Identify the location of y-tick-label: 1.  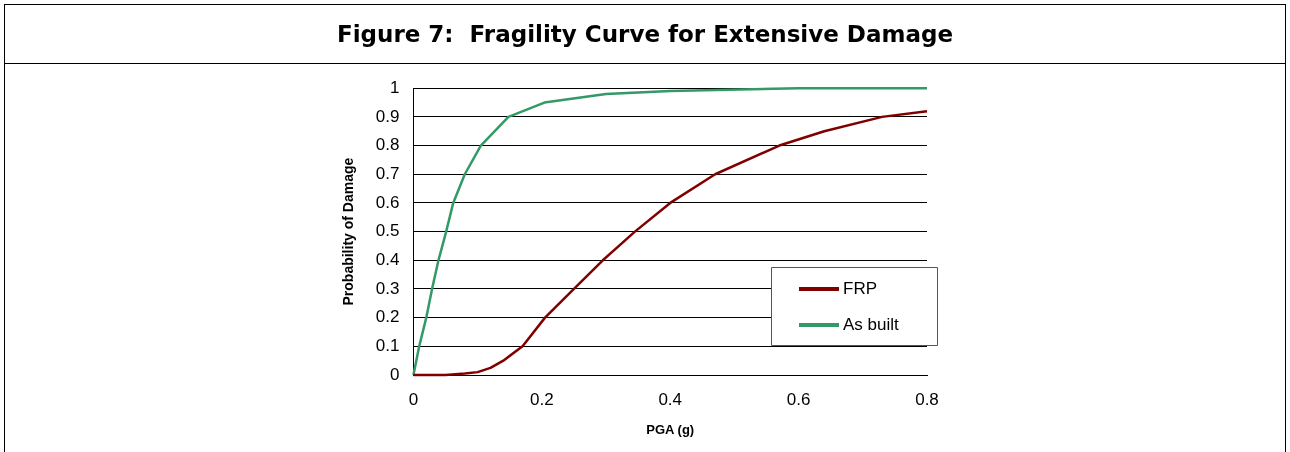
(394, 87).